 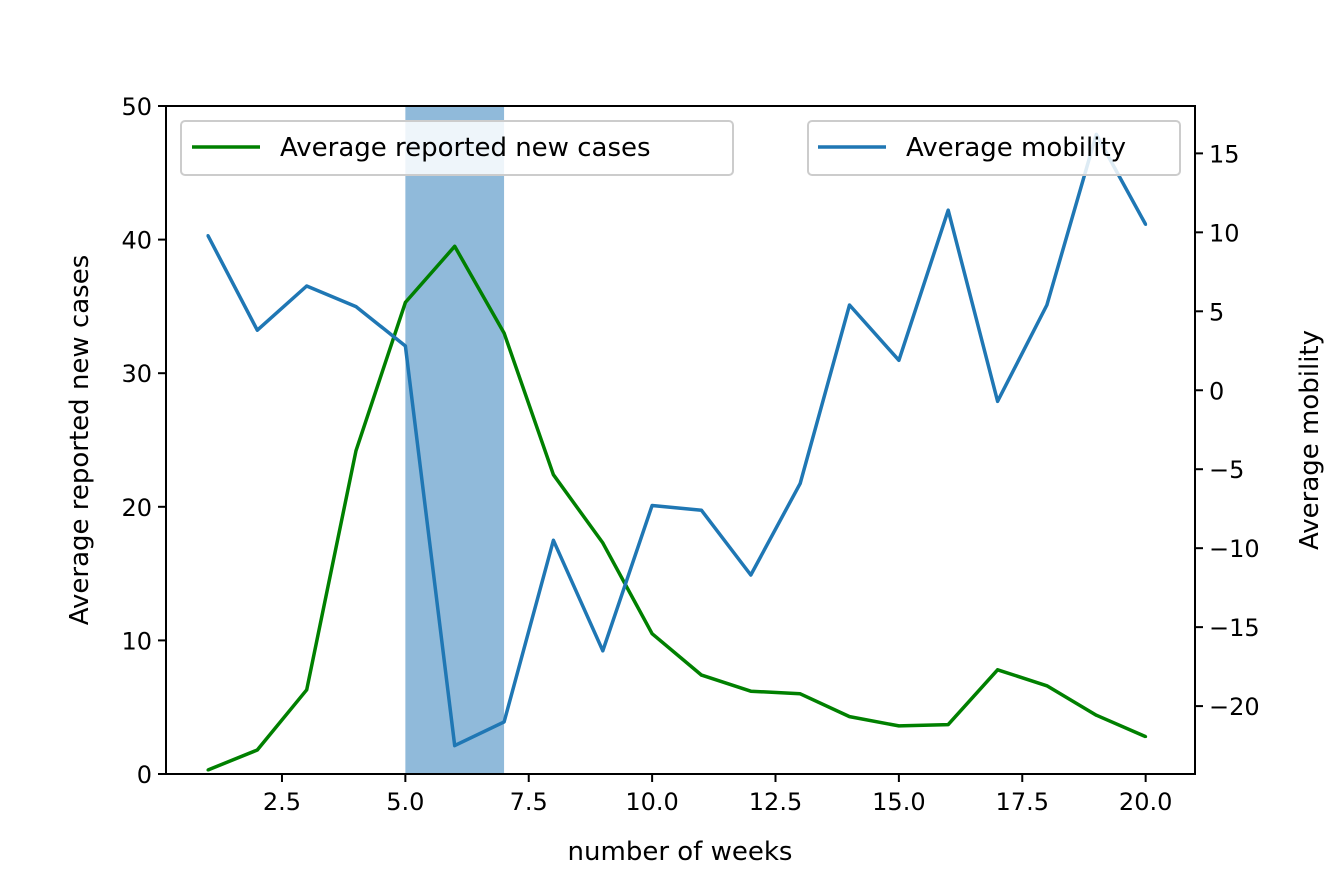 What do you see at coordinates (282, 802) in the screenshot?
I see `x-tick-label: 2.5` at bounding box center [282, 802].